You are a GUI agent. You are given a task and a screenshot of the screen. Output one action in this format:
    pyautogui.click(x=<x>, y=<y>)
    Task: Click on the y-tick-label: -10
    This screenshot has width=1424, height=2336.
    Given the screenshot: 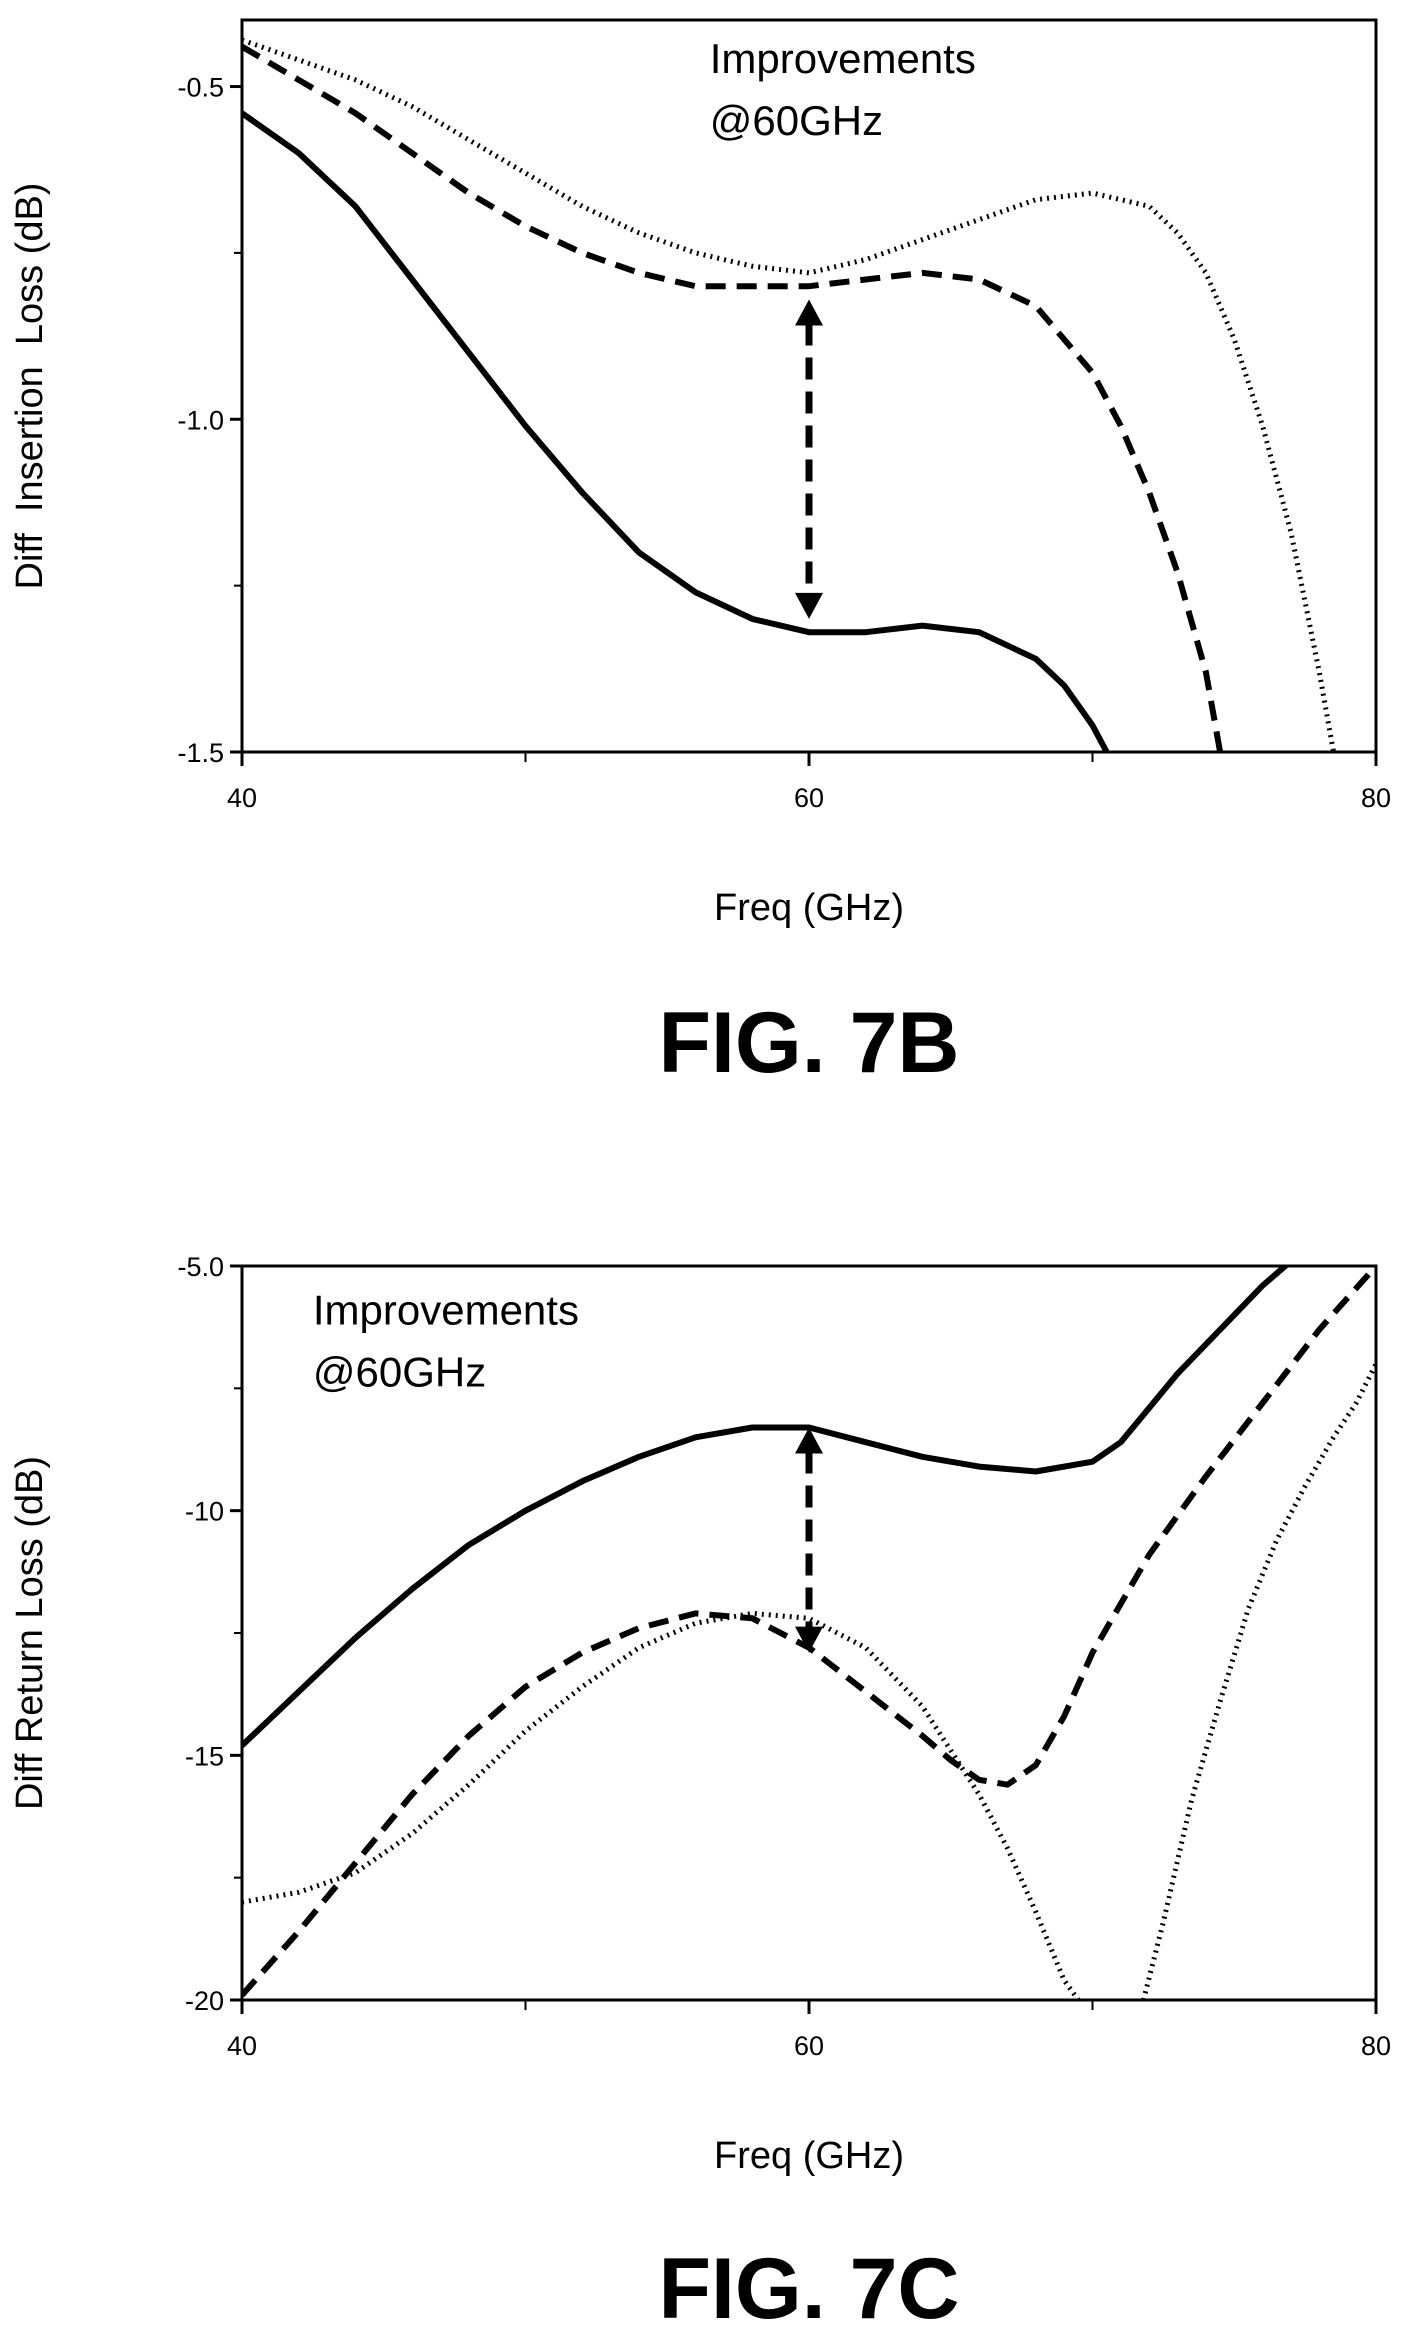 What is the action you would take?
    pyautogui.click(x=204, y=1512)
    